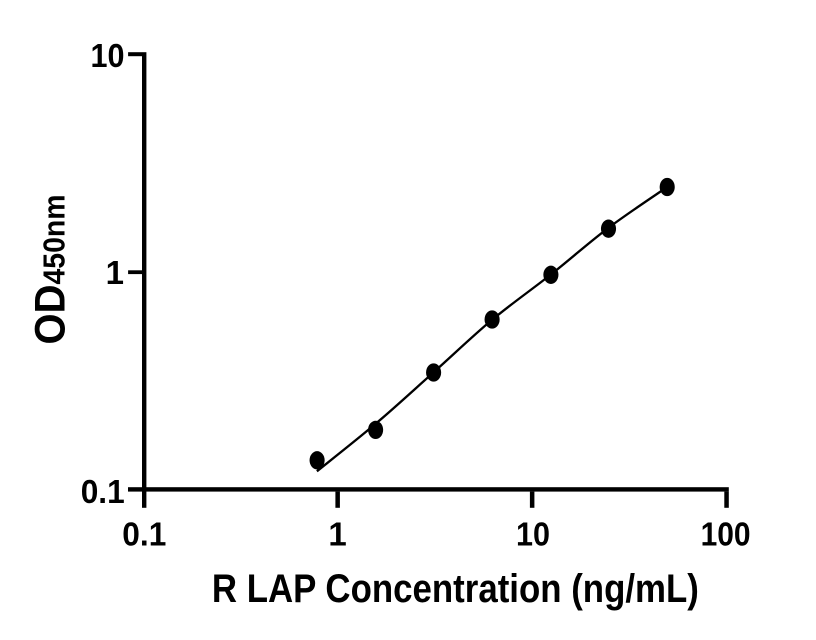  I want to click on svg-text: 450nm, so click(54, 240).